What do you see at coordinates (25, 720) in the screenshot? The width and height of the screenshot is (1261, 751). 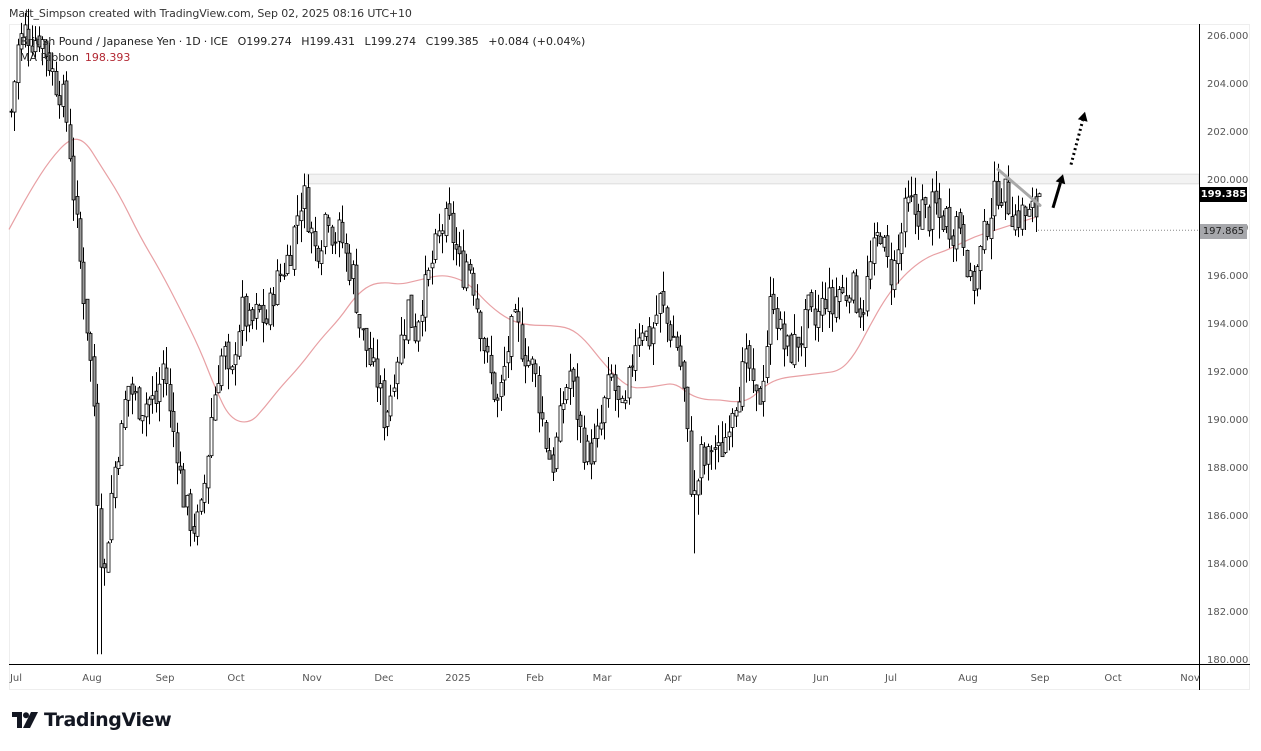 I see `tradingview-logo-icon` at bounding box center [25, 720].